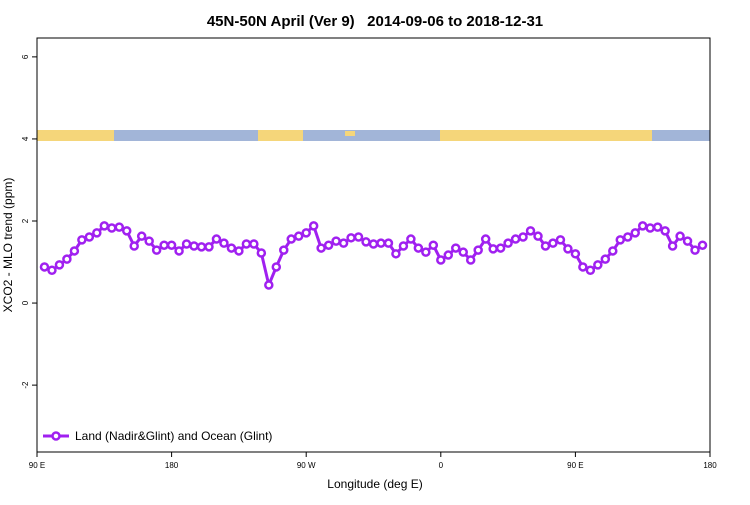 This screenshot has height=505, width=750. What do you see at coordinates (173, 436) in the screenshot?
I see `legend-label: Land (Nadir&Glint) and Ocean (Glint)` at bounding box center [173, 436].